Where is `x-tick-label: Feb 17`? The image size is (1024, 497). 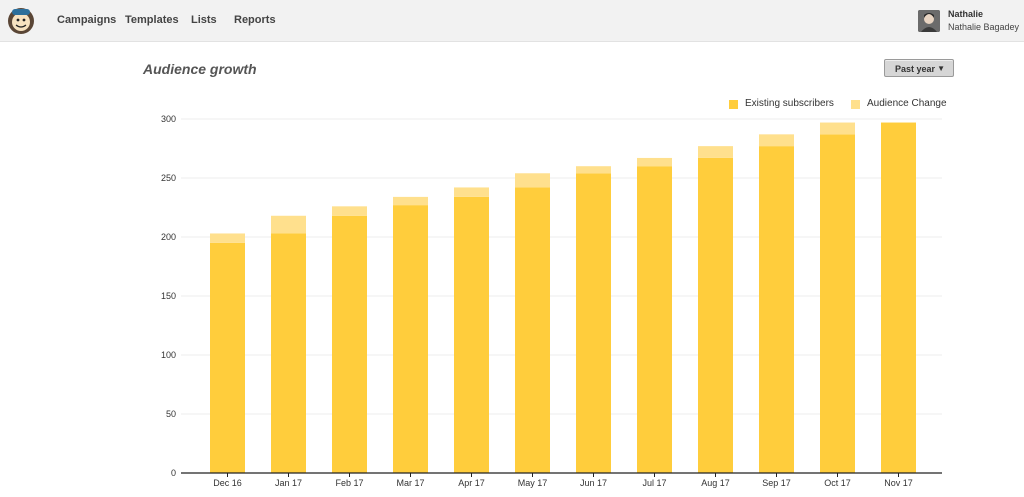 x-tick-label: Feb 17 is located at coordinates (349, 483).